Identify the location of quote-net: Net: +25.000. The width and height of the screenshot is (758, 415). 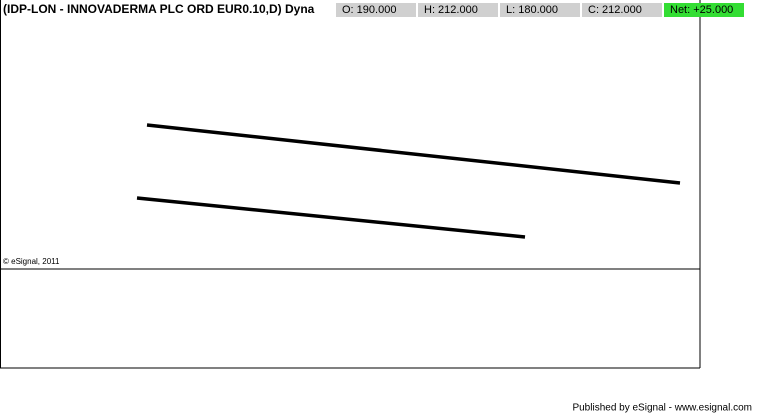
(701, 10).